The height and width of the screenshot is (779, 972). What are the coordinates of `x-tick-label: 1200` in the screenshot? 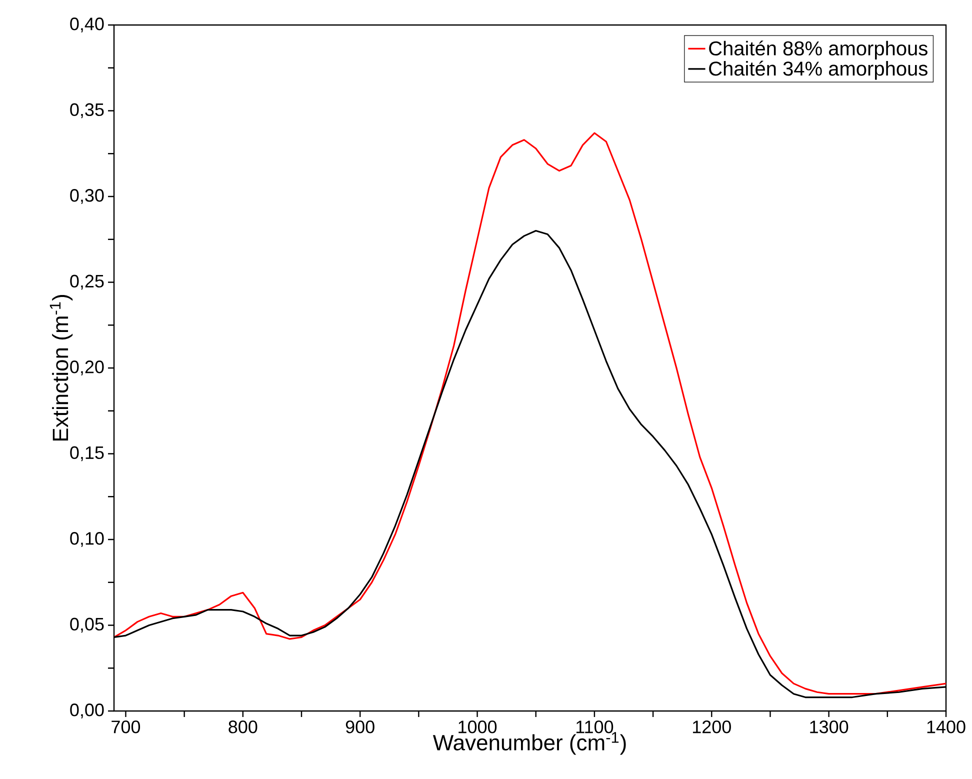 It's located at (711, 727).